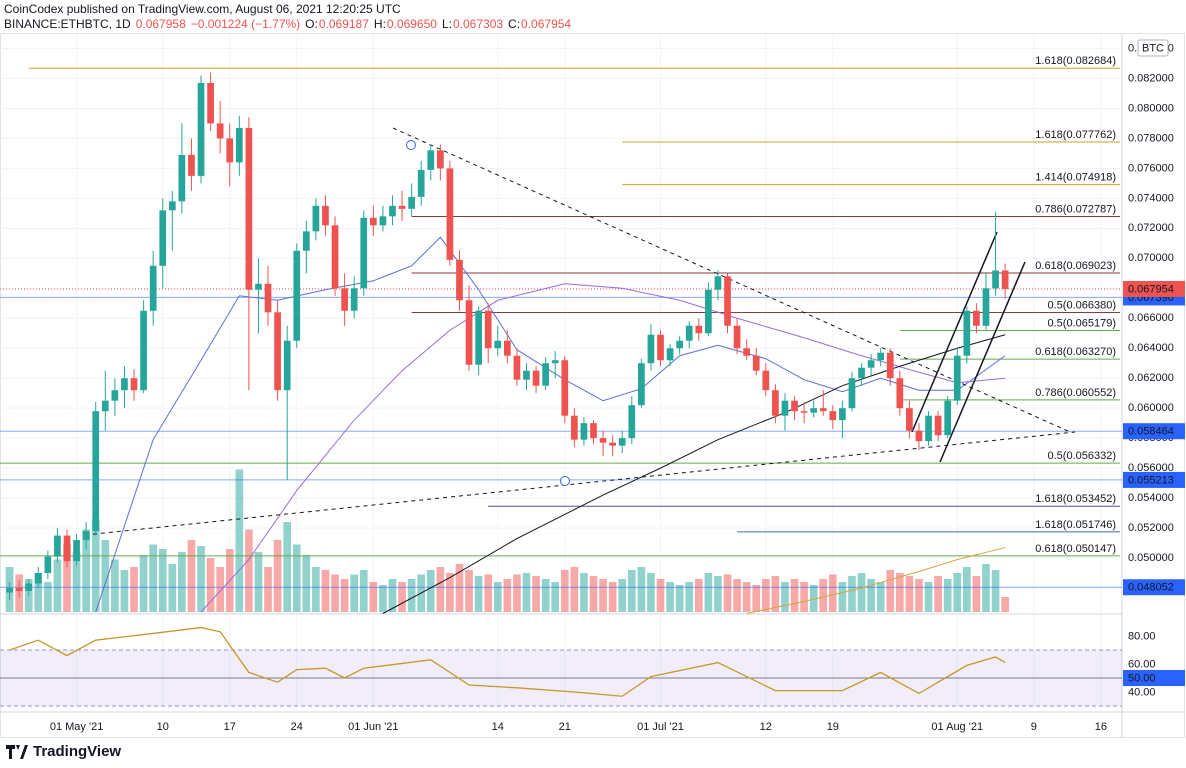 This screenshot has width=1186, height=768. Describe the element at coordinates (1075, 525) in the screenshot. I see `fib-label: 1.618(0.051746)` at that location.